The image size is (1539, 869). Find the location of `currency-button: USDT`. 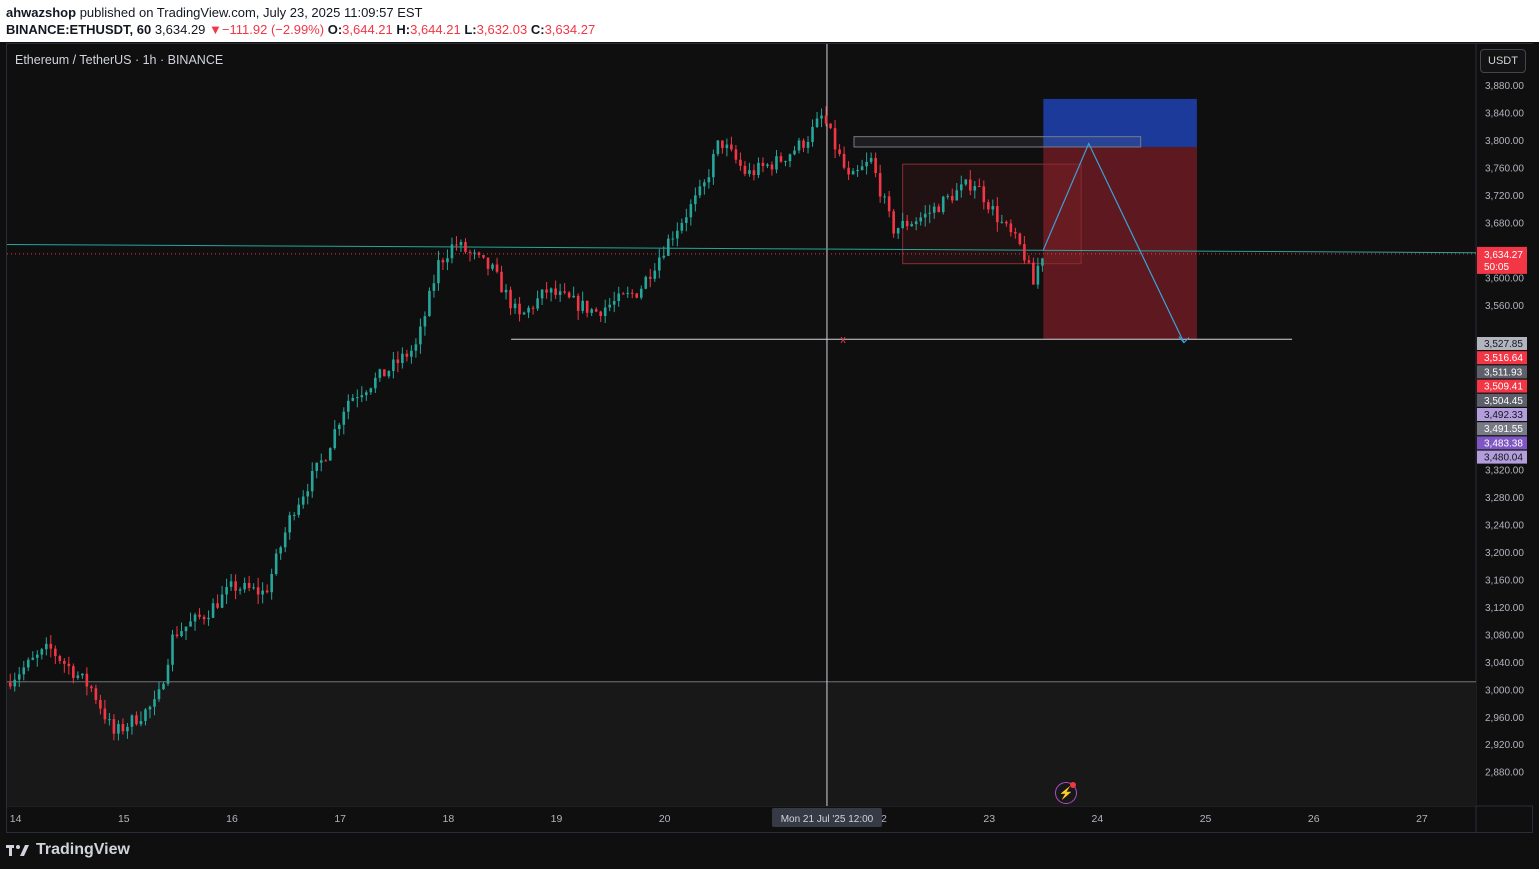

currency-button: USDT is located at coordinates (1503, 61).